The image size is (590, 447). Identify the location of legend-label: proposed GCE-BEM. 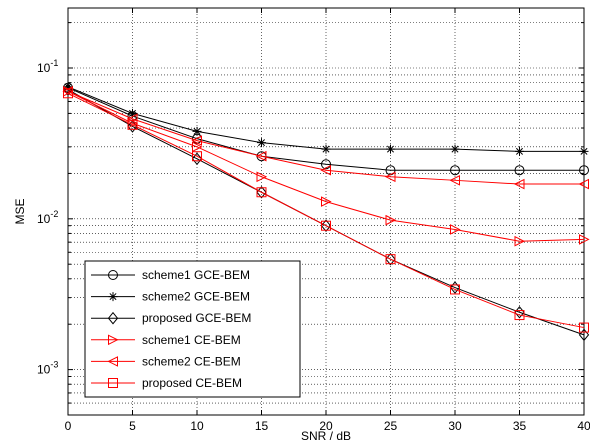
(196, 318).